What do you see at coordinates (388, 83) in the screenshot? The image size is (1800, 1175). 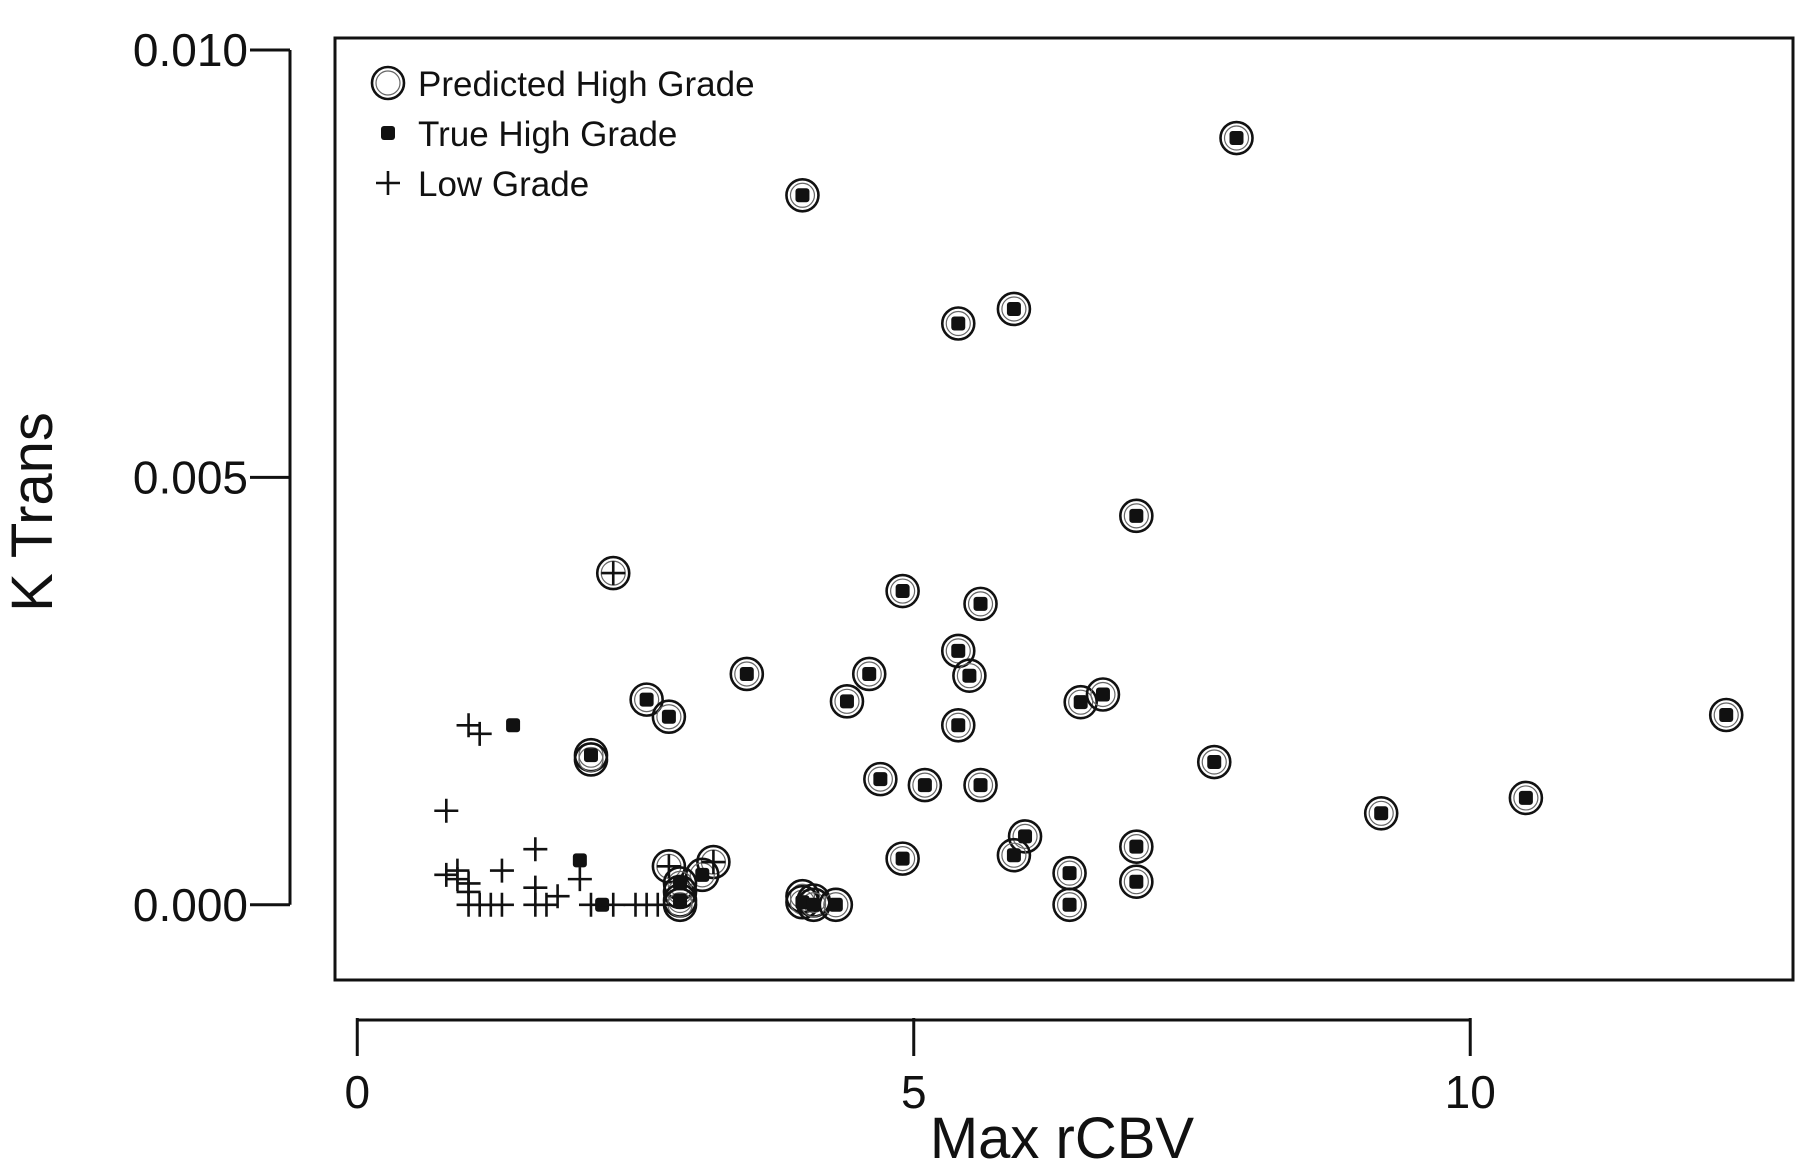 I see `open-circle-icon` at bounding box center [388, 83].